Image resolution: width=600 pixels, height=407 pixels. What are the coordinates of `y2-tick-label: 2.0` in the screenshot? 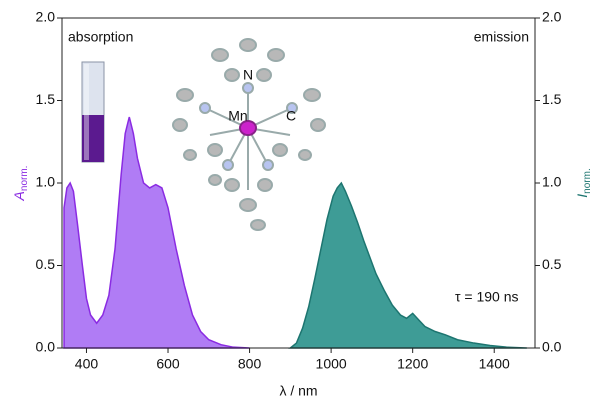 It's located at (552, 17).